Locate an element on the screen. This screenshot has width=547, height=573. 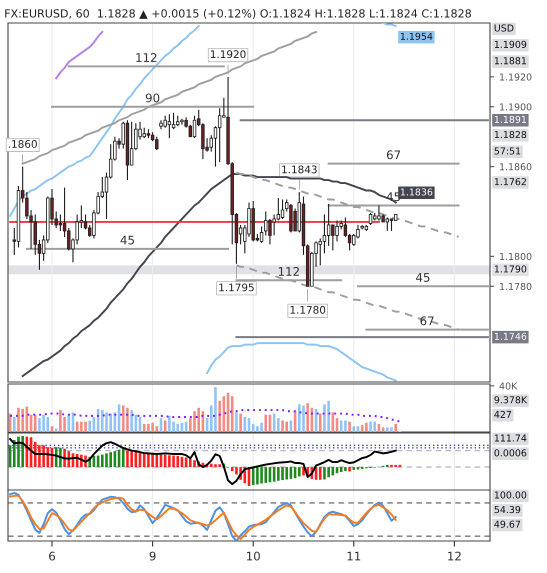
text: 1.1762 is located at coordinates (510, 182).